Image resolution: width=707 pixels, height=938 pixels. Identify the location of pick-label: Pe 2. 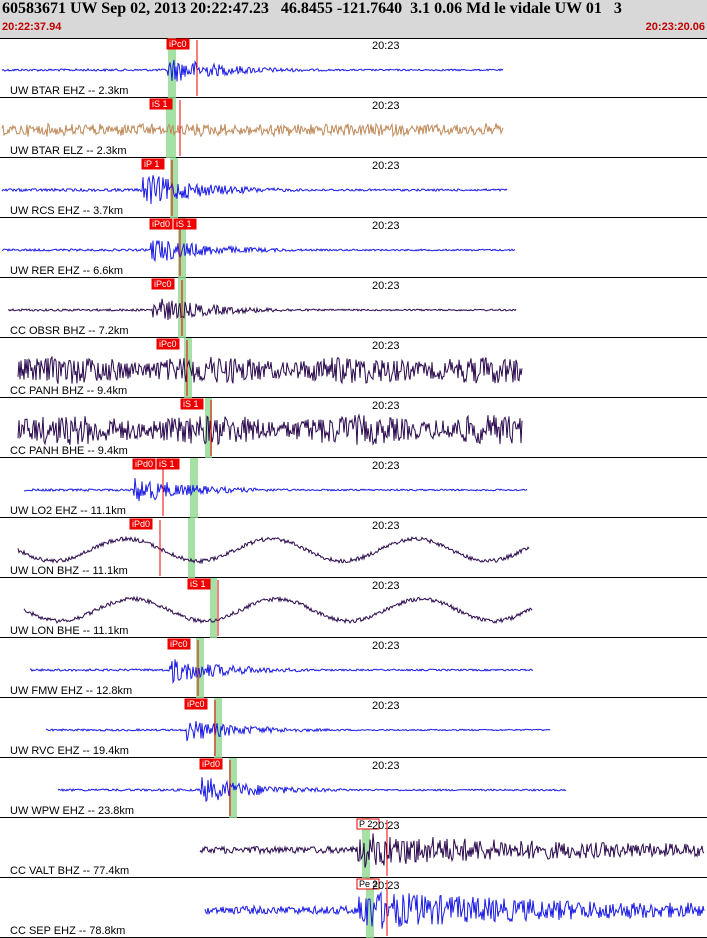
(368, 884).